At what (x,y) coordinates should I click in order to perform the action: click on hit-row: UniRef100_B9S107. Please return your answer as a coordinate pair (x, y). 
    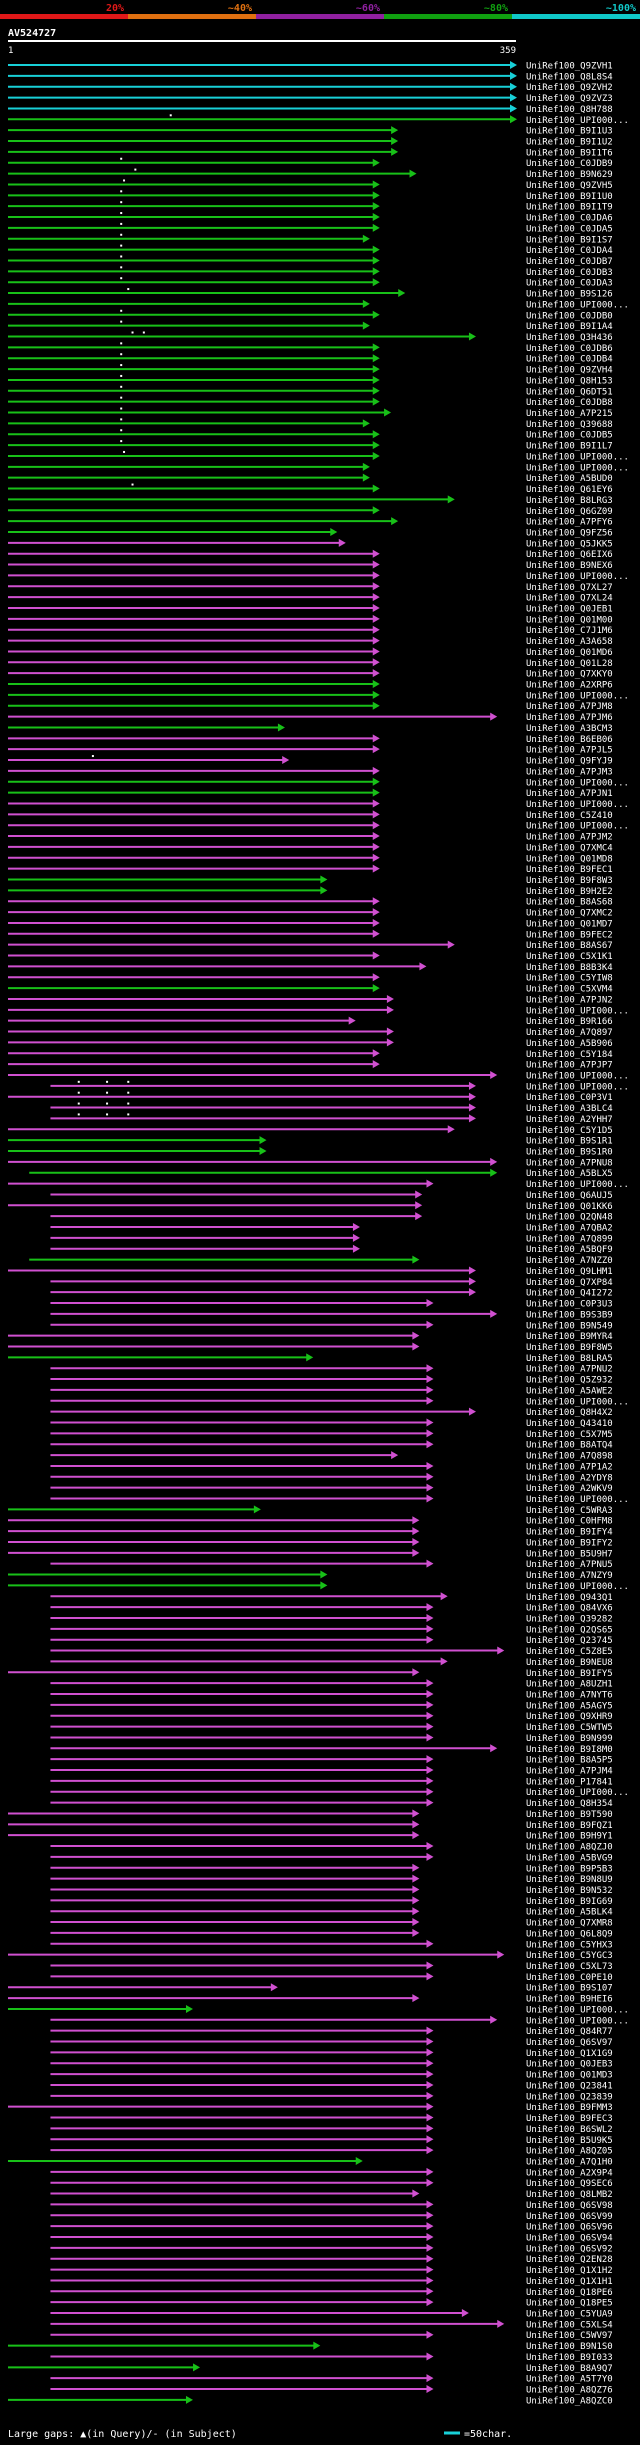
    Looking at the image, I should click on (310, 1988).